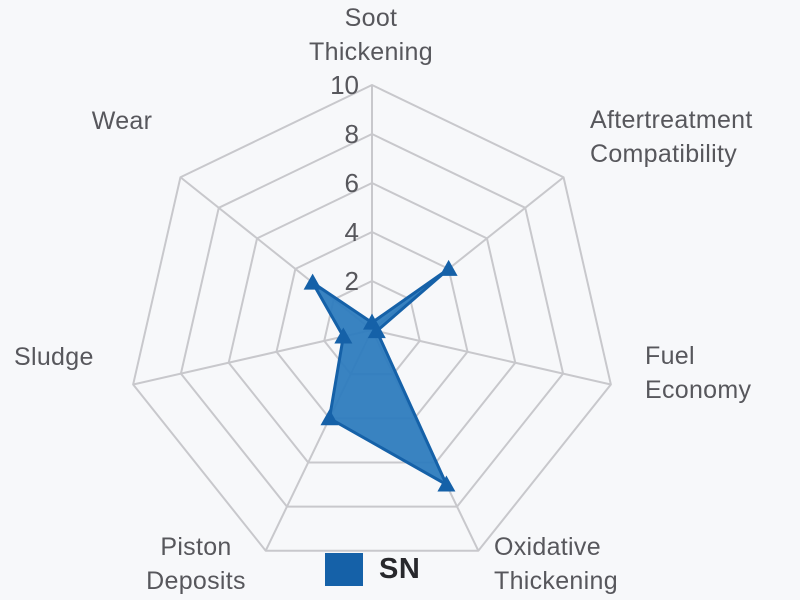 The width and height of the screenshot is (800, 600). I want to click on legend-label-sn: SN, so click(400, 569).